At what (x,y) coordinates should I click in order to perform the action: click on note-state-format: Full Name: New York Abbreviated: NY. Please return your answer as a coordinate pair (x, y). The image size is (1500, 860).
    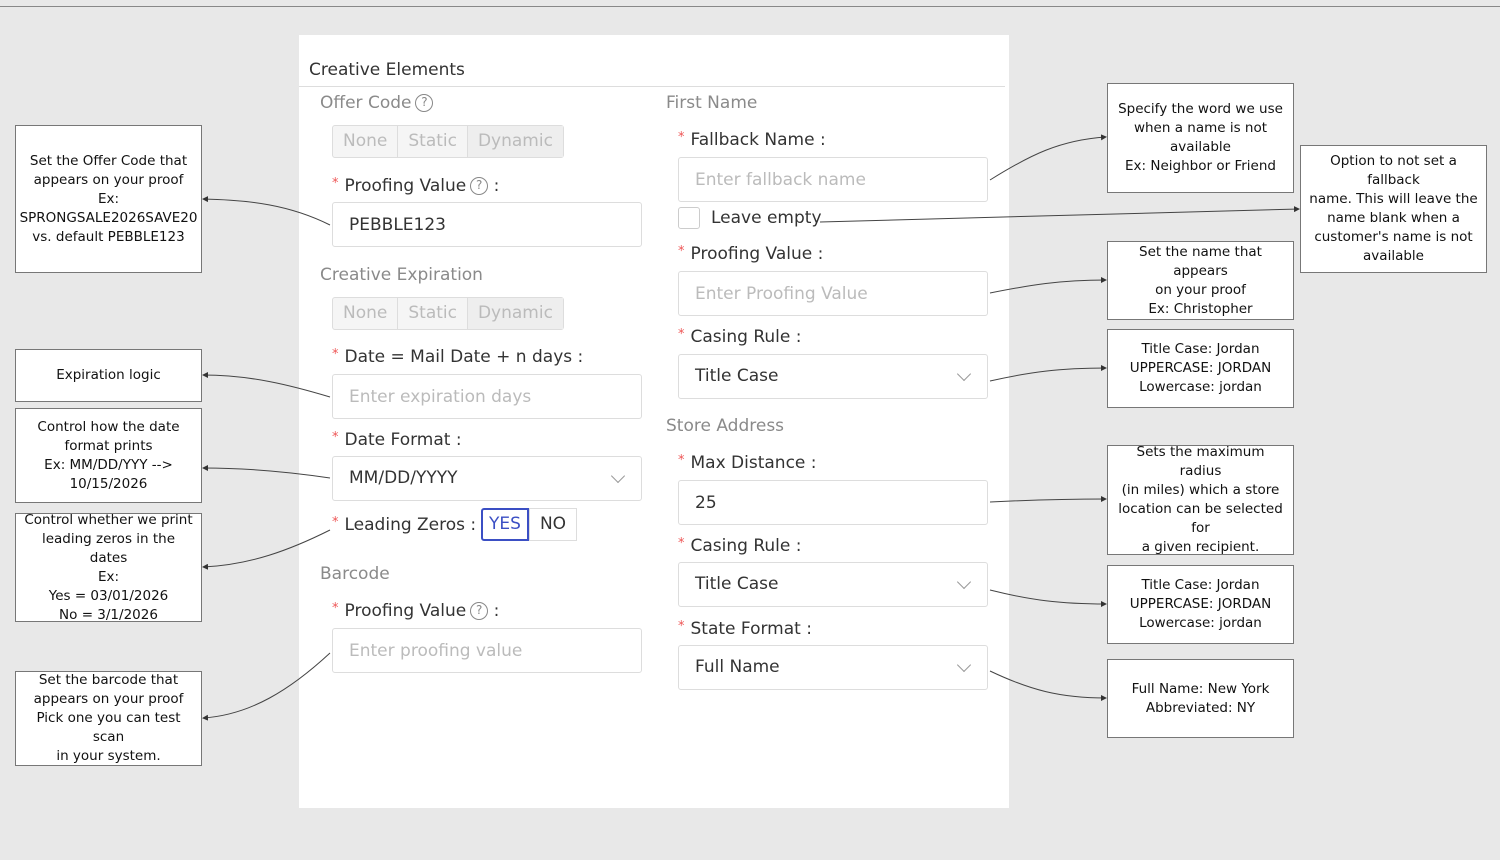
    Looking at the image, I should click on (1200, 698).